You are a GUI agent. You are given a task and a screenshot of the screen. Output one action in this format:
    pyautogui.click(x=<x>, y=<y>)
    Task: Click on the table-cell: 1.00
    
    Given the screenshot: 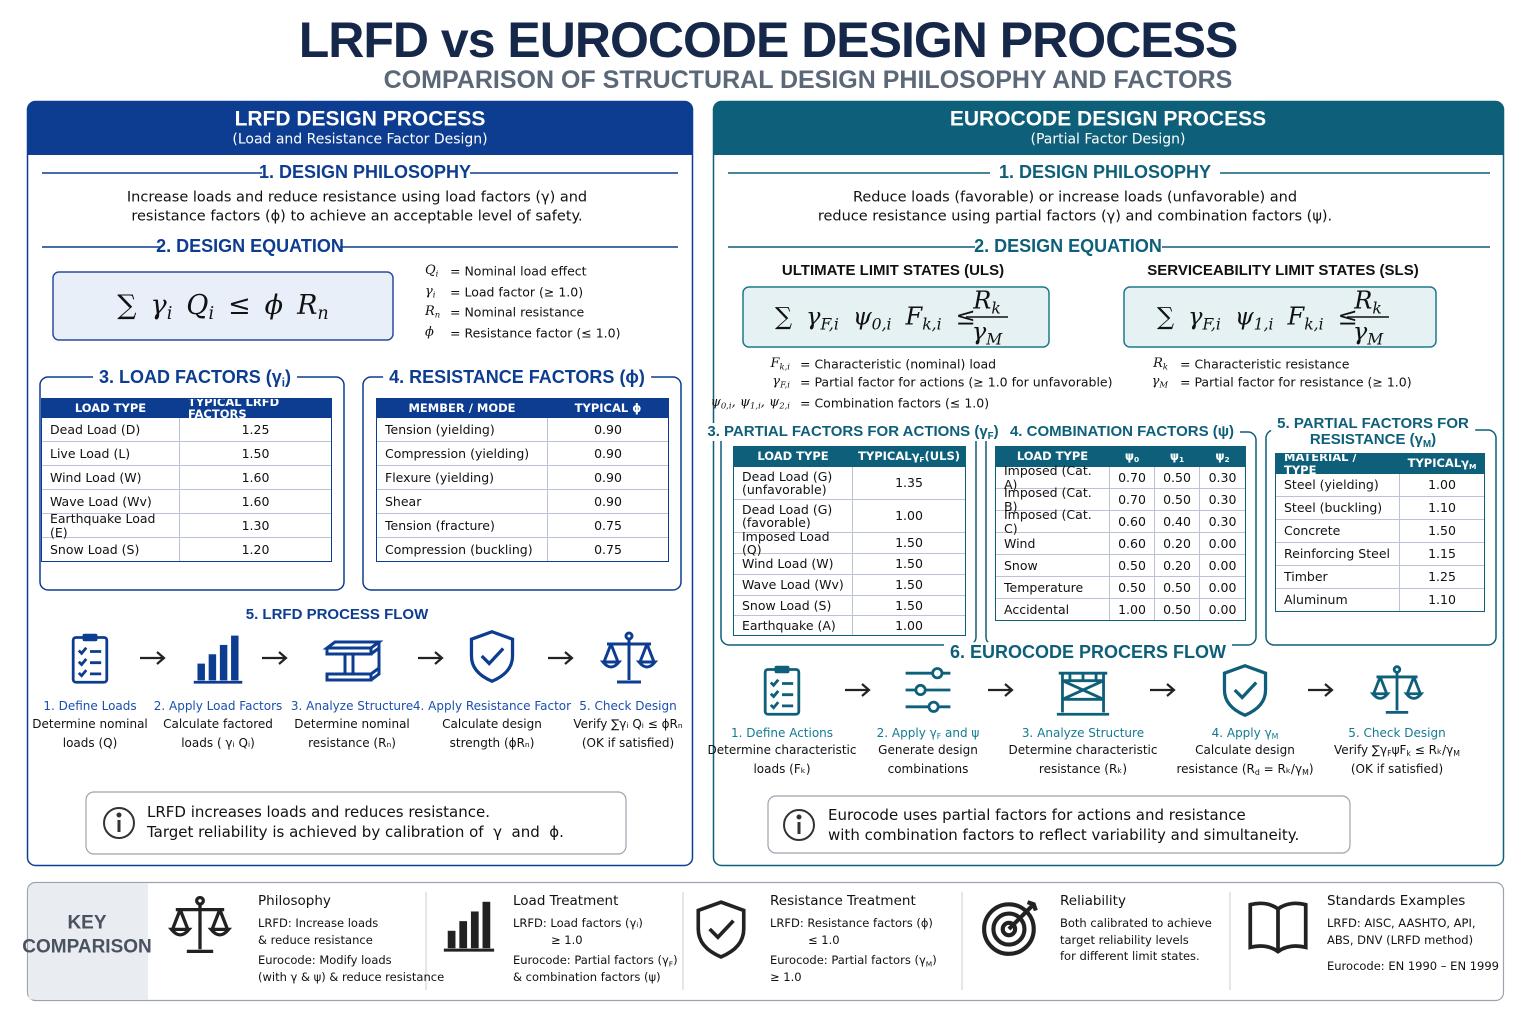 What is the action you would take?
    pyautogui.click(x=1132, y=610)
    